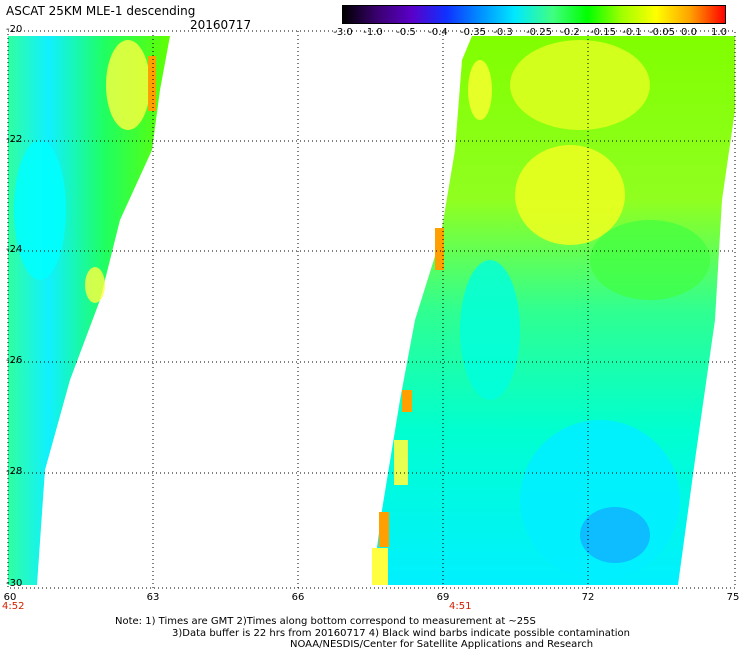  I want to click on colorbar-tick: 0.0, so click(689, 32).